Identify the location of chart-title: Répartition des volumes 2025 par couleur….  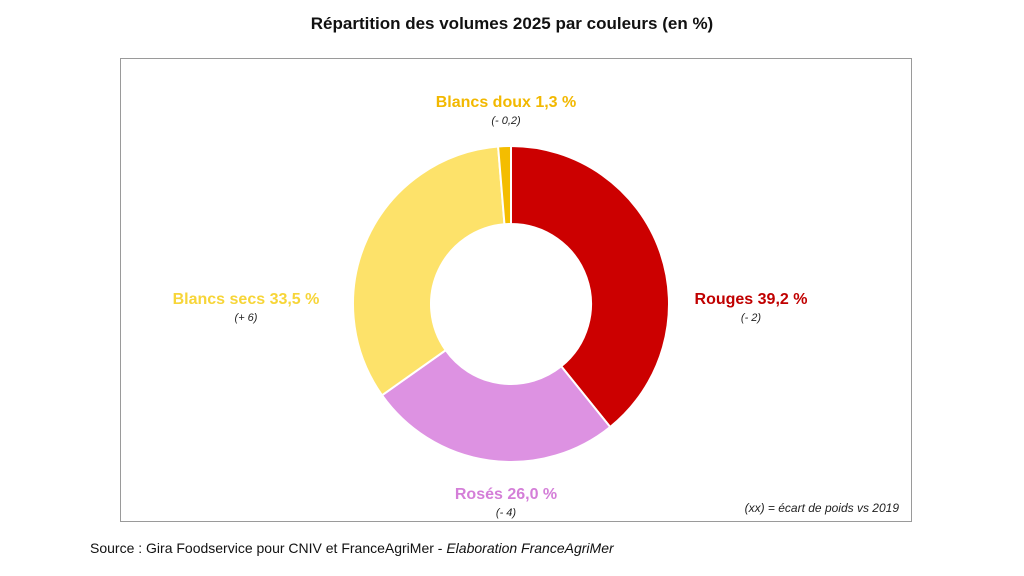
(512, 23).